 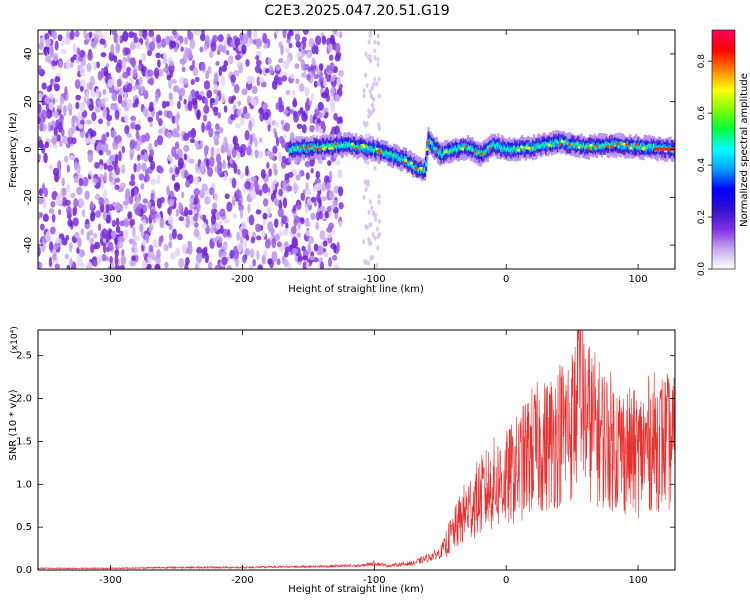 I want to click on spectrogram-y-tick-label: 40, so click(x=28, y=54).